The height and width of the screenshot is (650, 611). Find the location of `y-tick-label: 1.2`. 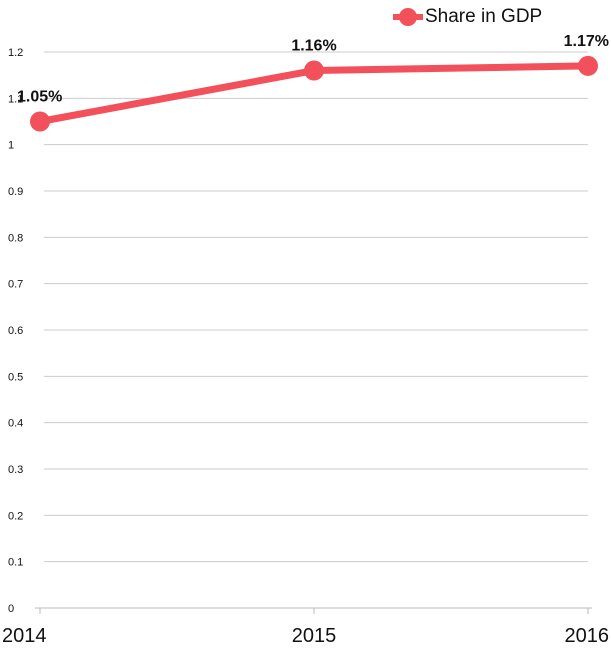

y-tick-label: 1.2 is located at coordinates (15, 53).